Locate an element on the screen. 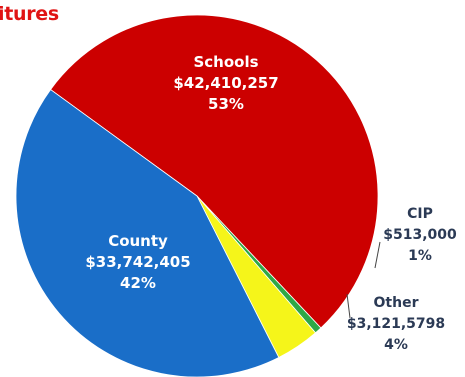 This screenshot has width=465, height=377. slice-label-county-name: County is located at coordinates (138, 241).